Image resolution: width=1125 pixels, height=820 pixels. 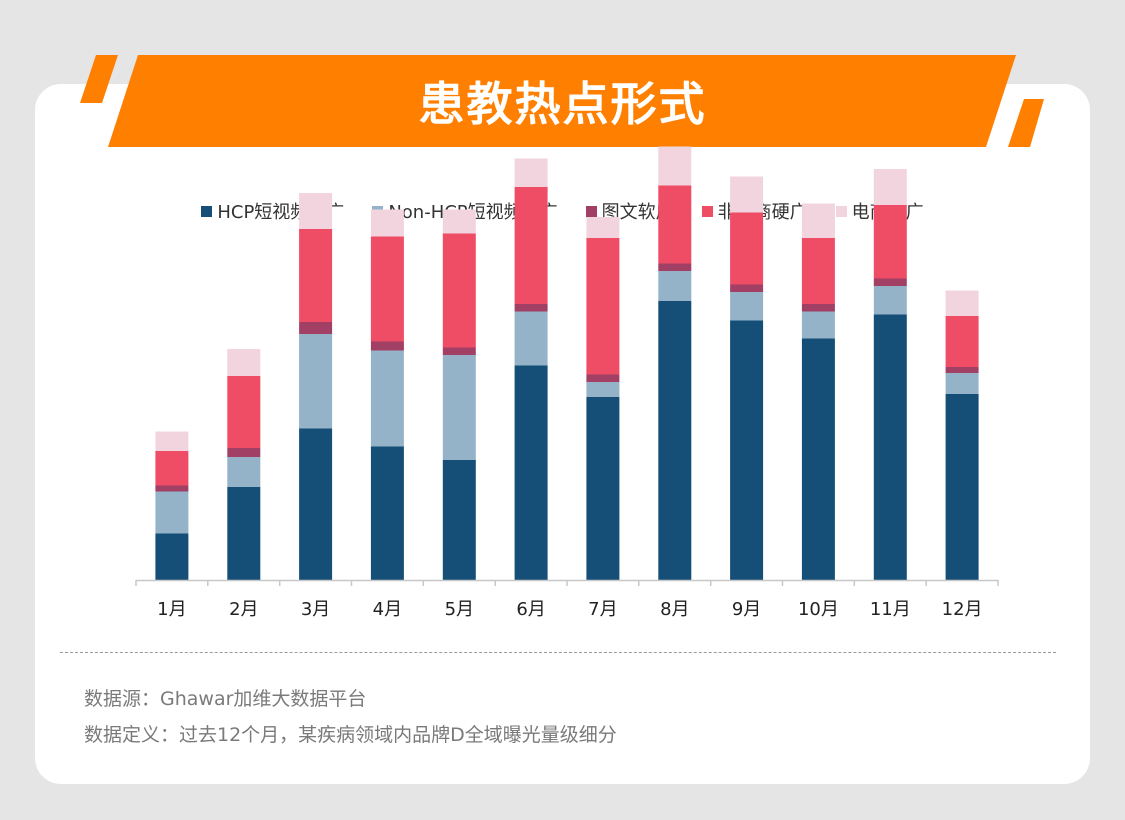 What do you see at coordinates (746, 609) in the screenshot?
I see `x-tick-label: 9月` at bounding box center [746, 609].